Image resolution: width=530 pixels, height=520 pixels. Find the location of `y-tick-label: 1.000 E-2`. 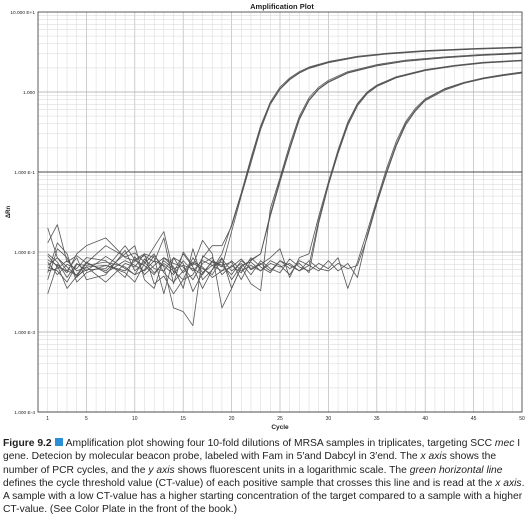

y-tick-label: 1.000 E-2 is located at coordinates (24, 253).